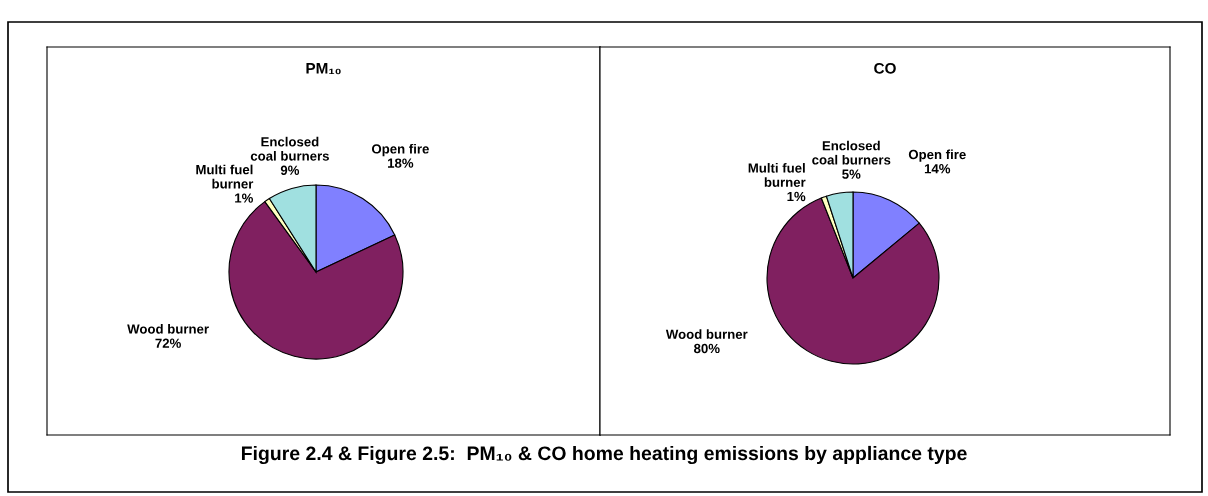 This screenshot has width=1208, height=496. I want to click on data-label: 72%, so click(168, 343).